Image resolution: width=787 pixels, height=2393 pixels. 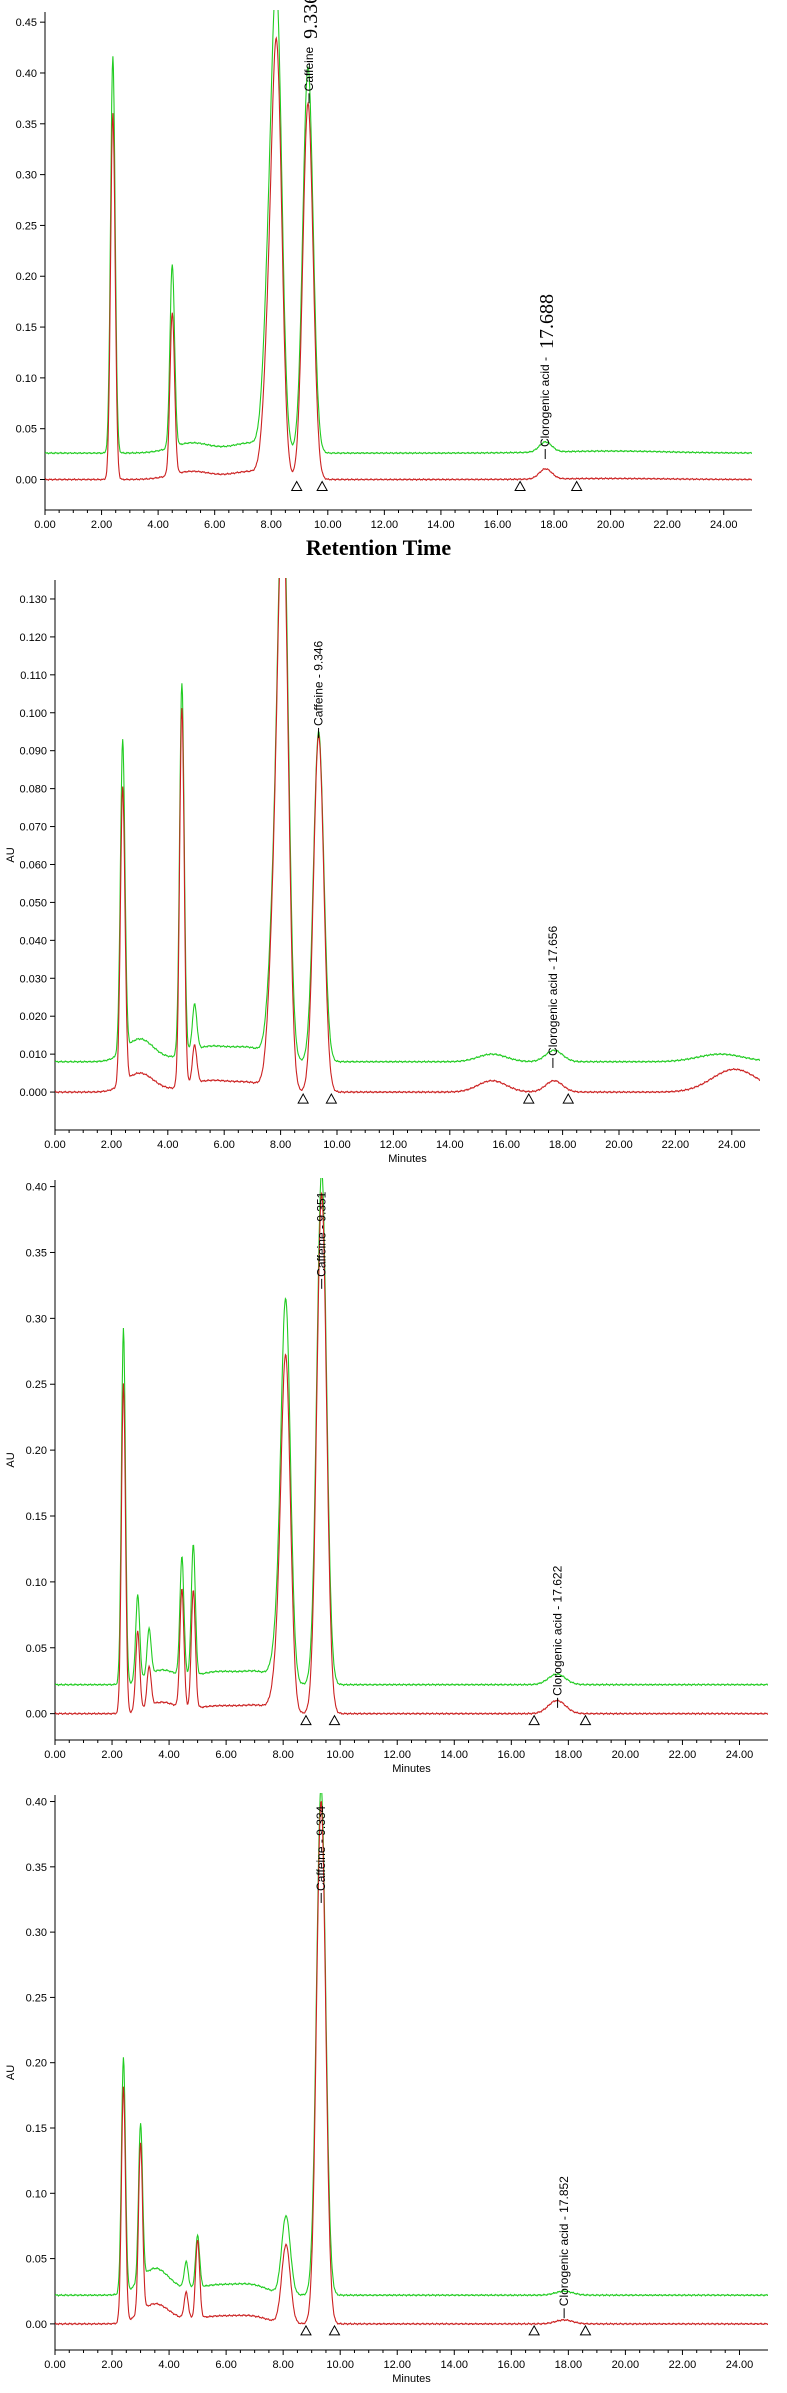 What do you see at coordinates (33, 1055) in the screenshot?
I see `y-tick-label: 0.010` at bounding box center [33, 1055].